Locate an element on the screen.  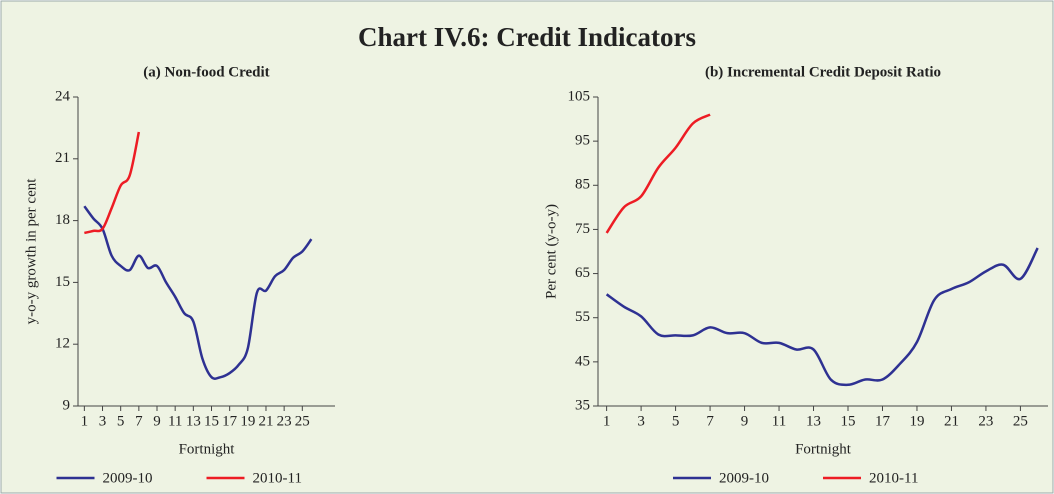
y-tick-label: 55 is located at coordinates (582, 317).